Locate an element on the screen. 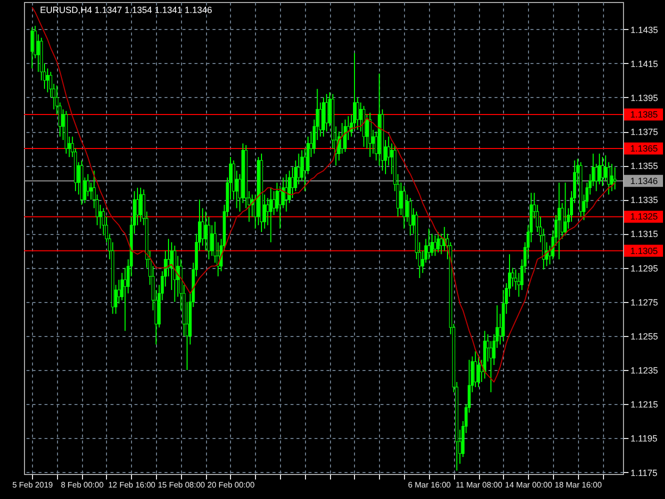 The width and height of the screenshot is (665, 499). ref-line-label: 1.1346 is located at coordinates (644, 181).